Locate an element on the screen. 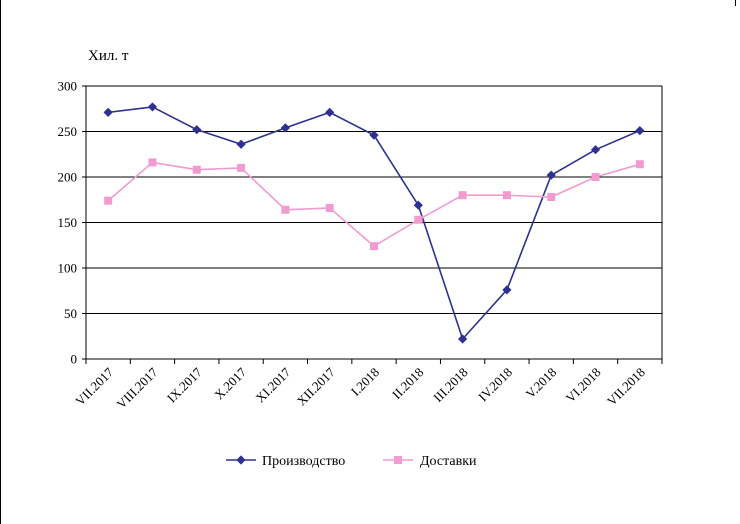  page-left-border is located at coordinates (0, 262).